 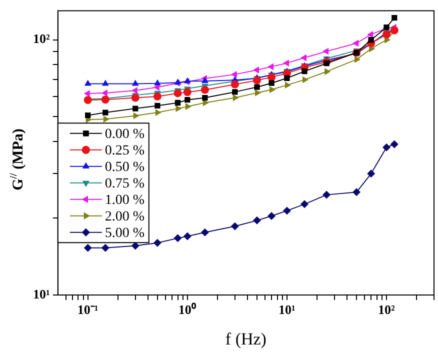 What do you see at coordinates (387, 310) in the screenshot?
I see `x-tick-label: 10²` at bounding box center [387, 310].